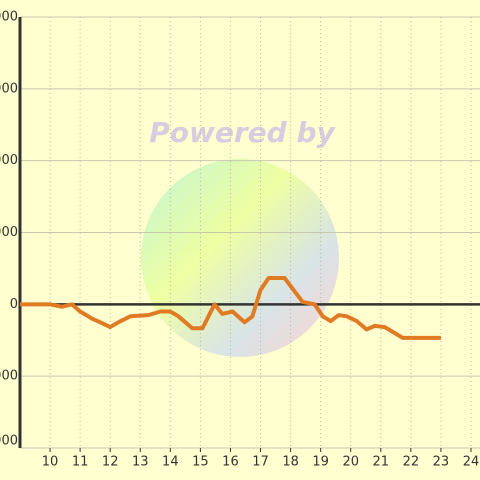 This screenshot has height=480, width=480. Describe the element at coordinates (471, 462) in the screenshot. I see `x-tick-label: 24` at that location.